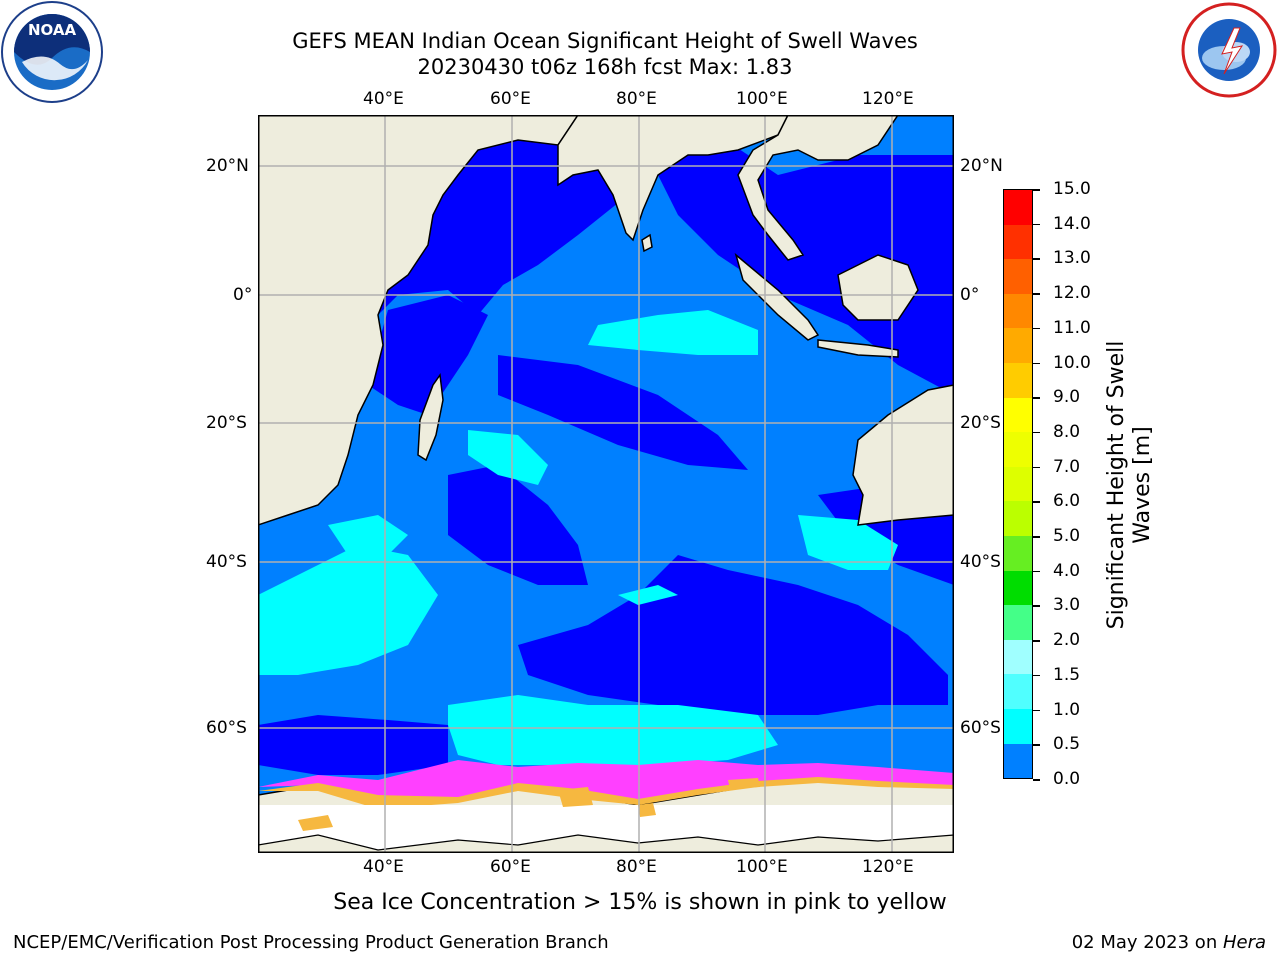 This screenshot has height=960, width=1280. I want to click on title-line-2: 20230430 t06z 168h fcst Max: 1.83, so click(605, 67).